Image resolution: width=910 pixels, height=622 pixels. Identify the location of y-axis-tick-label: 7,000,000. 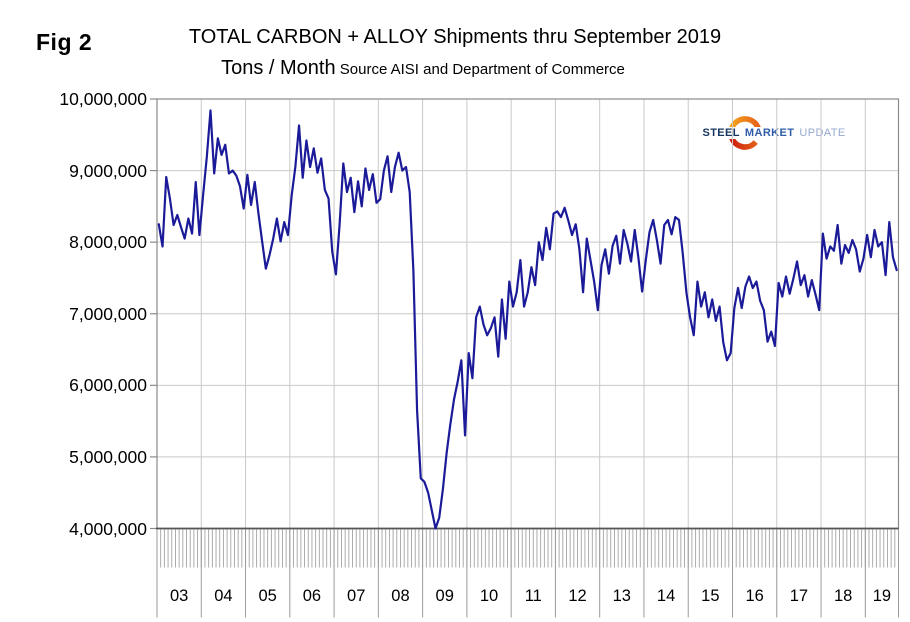
(108, 313).